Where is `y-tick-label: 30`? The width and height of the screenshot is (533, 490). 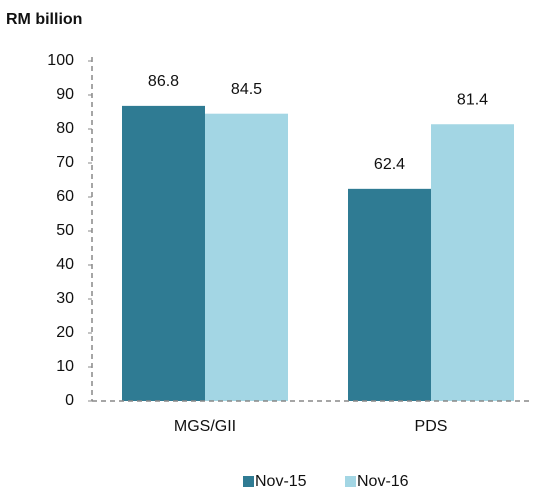 y-tick-label: 30 is located at coordinates (65, 298).